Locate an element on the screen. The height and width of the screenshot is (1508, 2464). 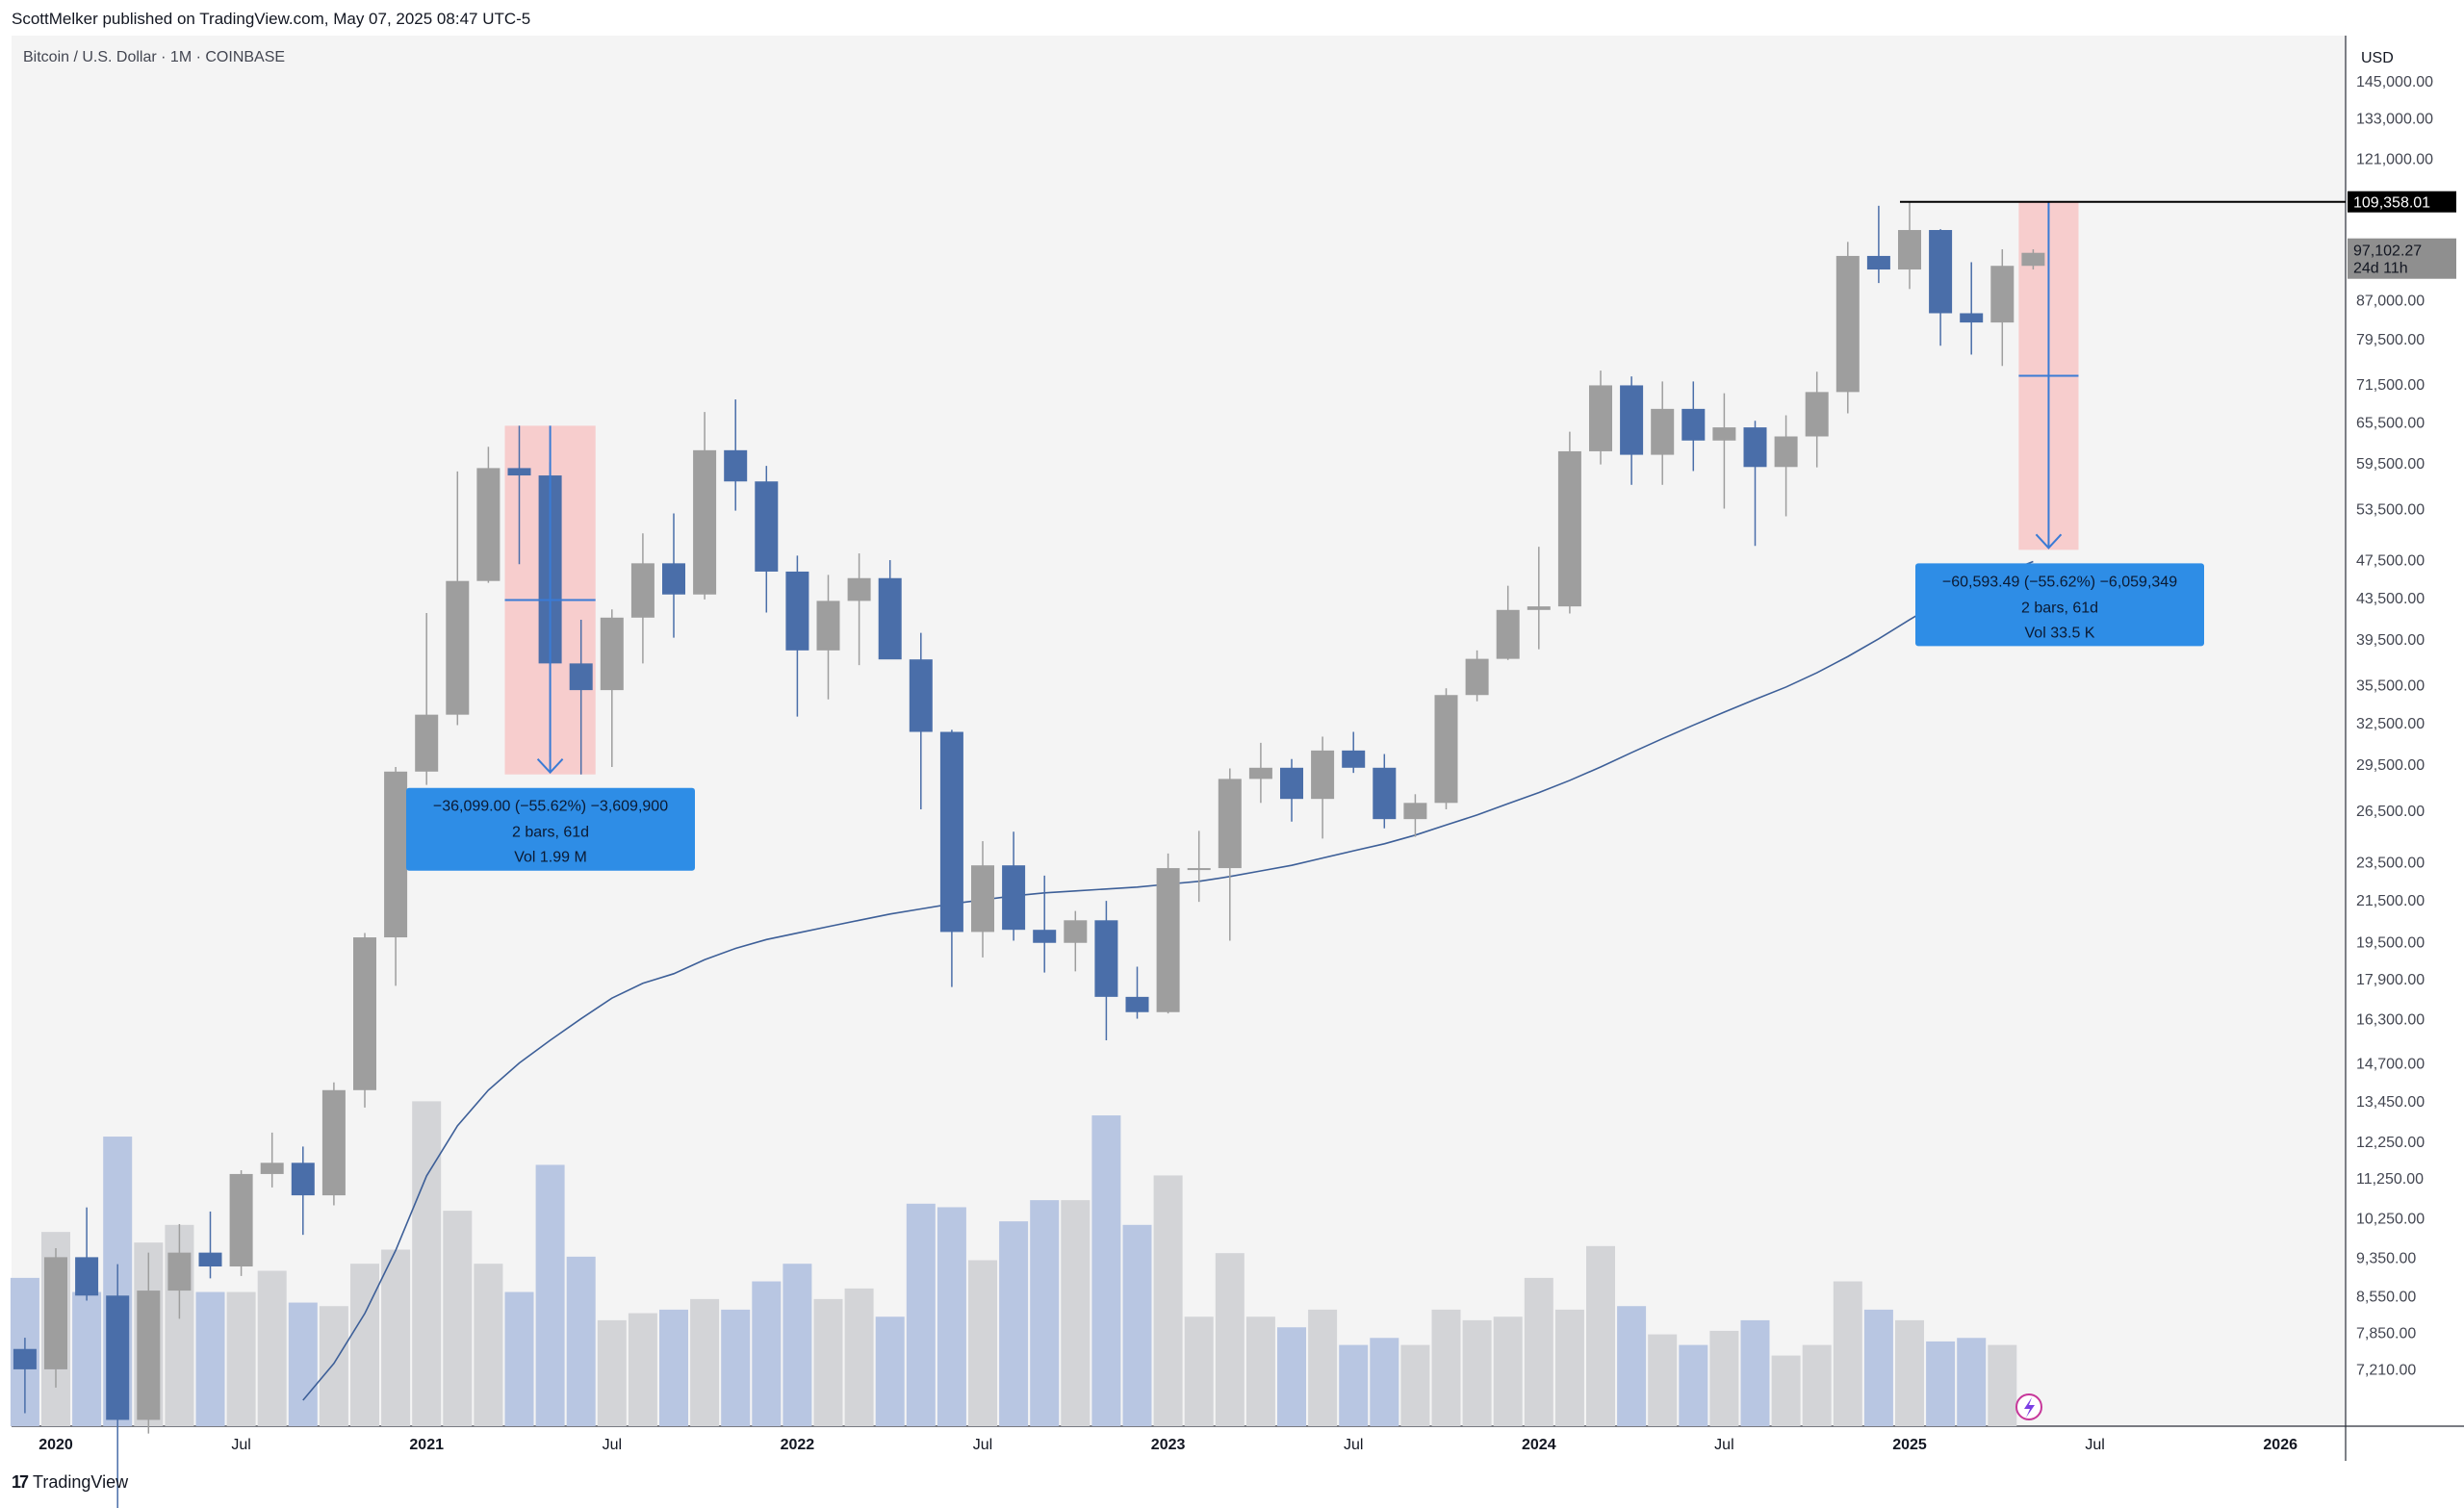
y-tick-label: 17,900.00 is located at coordinates (2390, 980).